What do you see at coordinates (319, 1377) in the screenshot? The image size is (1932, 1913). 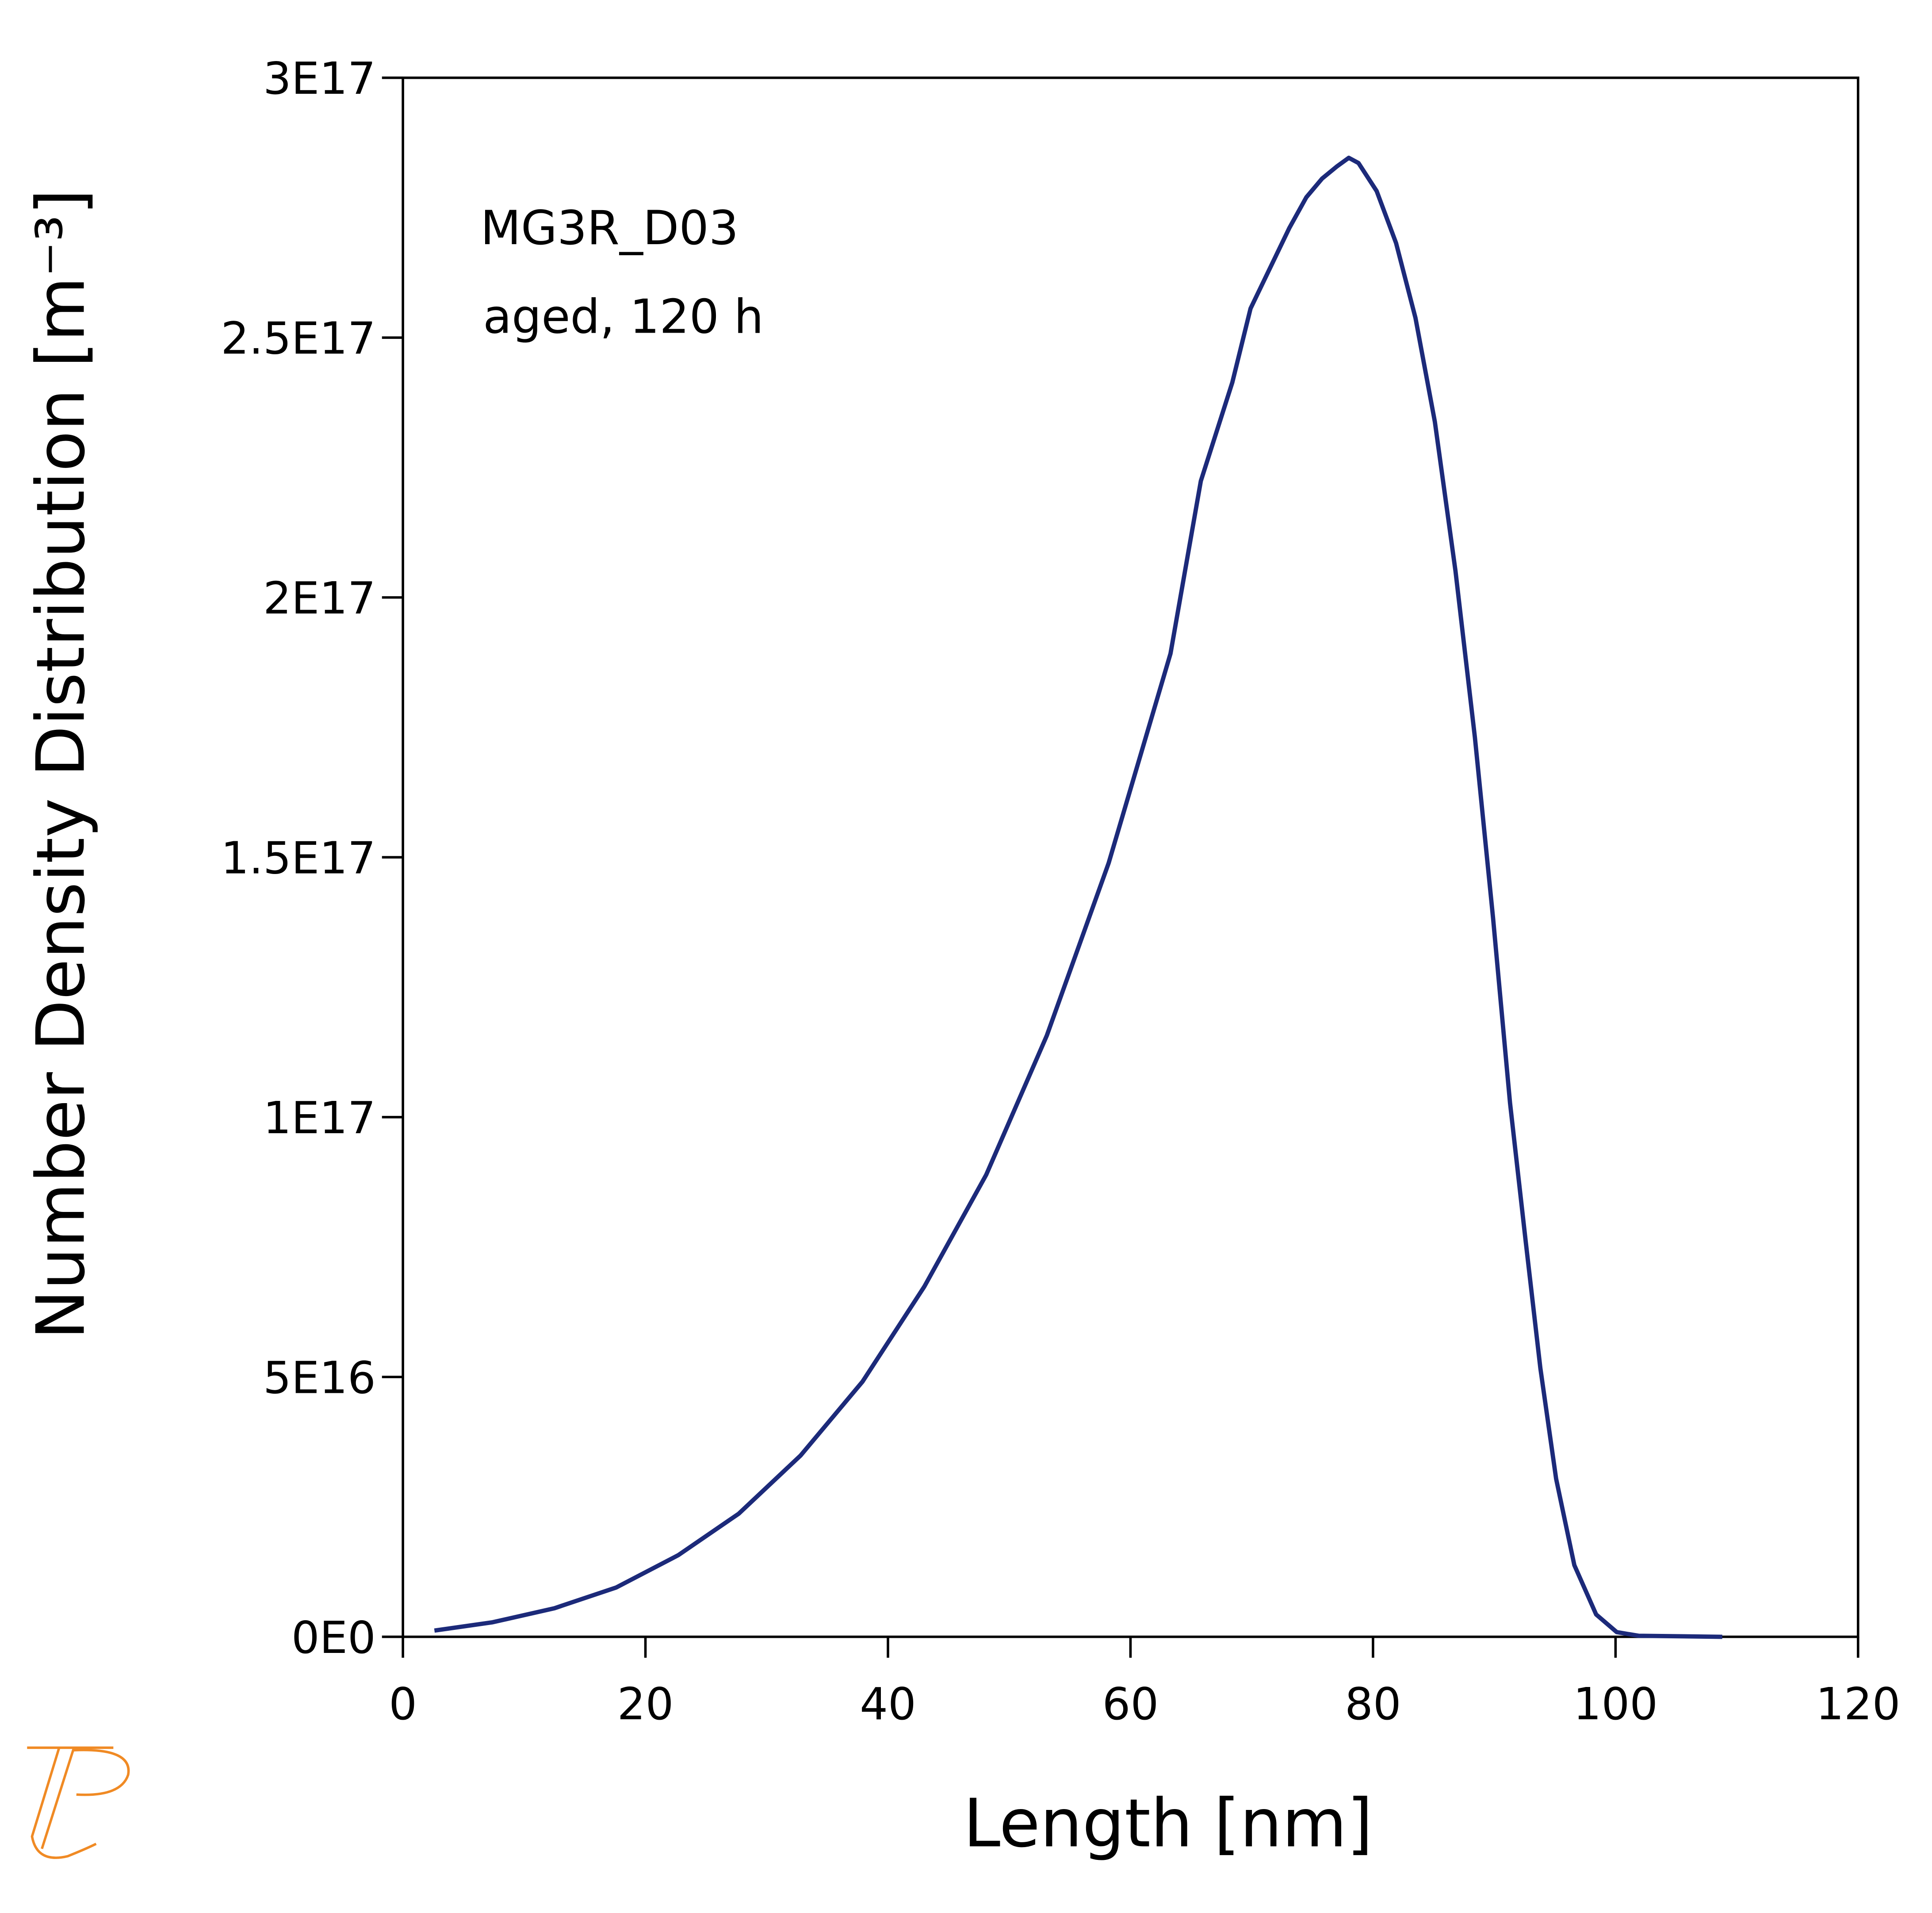 I see `y-tick-label: 5E16` at bounding box center [319, 1377].